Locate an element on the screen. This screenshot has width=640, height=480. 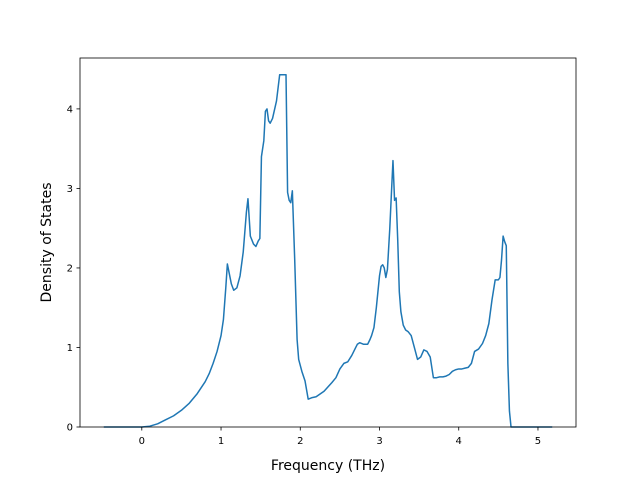
x-tick-label: 2 is located at coordinates (300, 441).